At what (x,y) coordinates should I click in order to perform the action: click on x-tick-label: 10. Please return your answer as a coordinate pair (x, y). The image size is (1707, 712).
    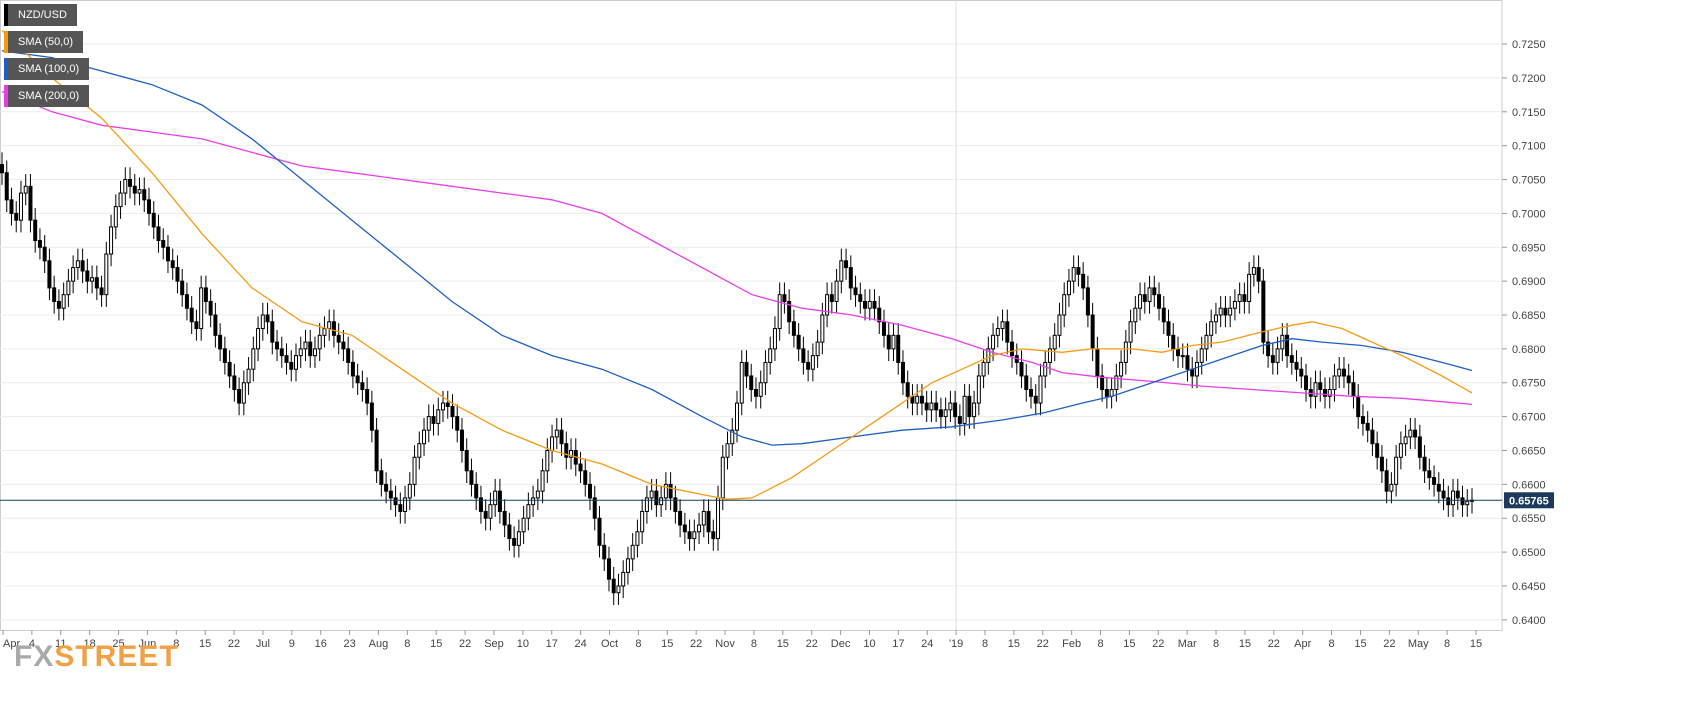
    Looking at the image, I should click on (869, 644).